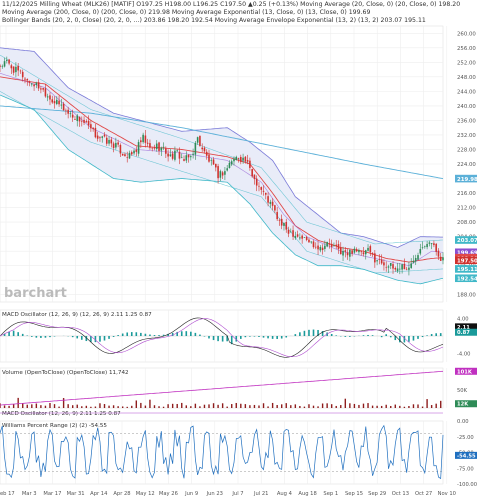  Describe the element at coordinates (467, 485) in the screenshot. I see `williams-tick-label: -100.00` at that location.